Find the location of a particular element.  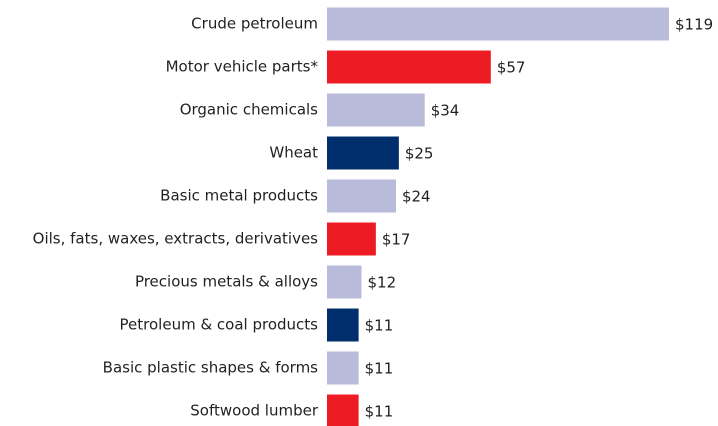

category-label: Precious metals & alloys is located at coordinates (226, 282).